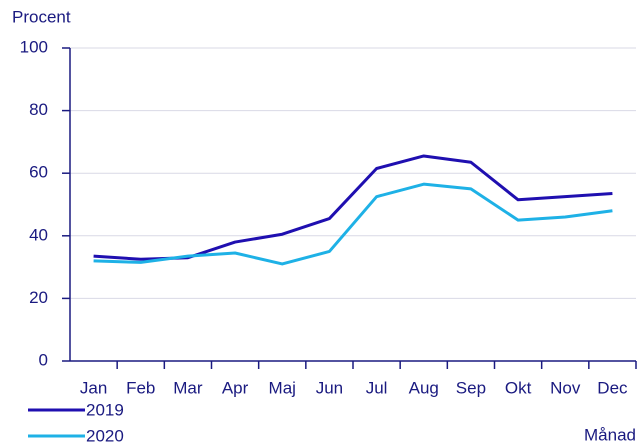 The image size is (642, 448). I want to click on x-tick-label: Jun, so click(329, 387).